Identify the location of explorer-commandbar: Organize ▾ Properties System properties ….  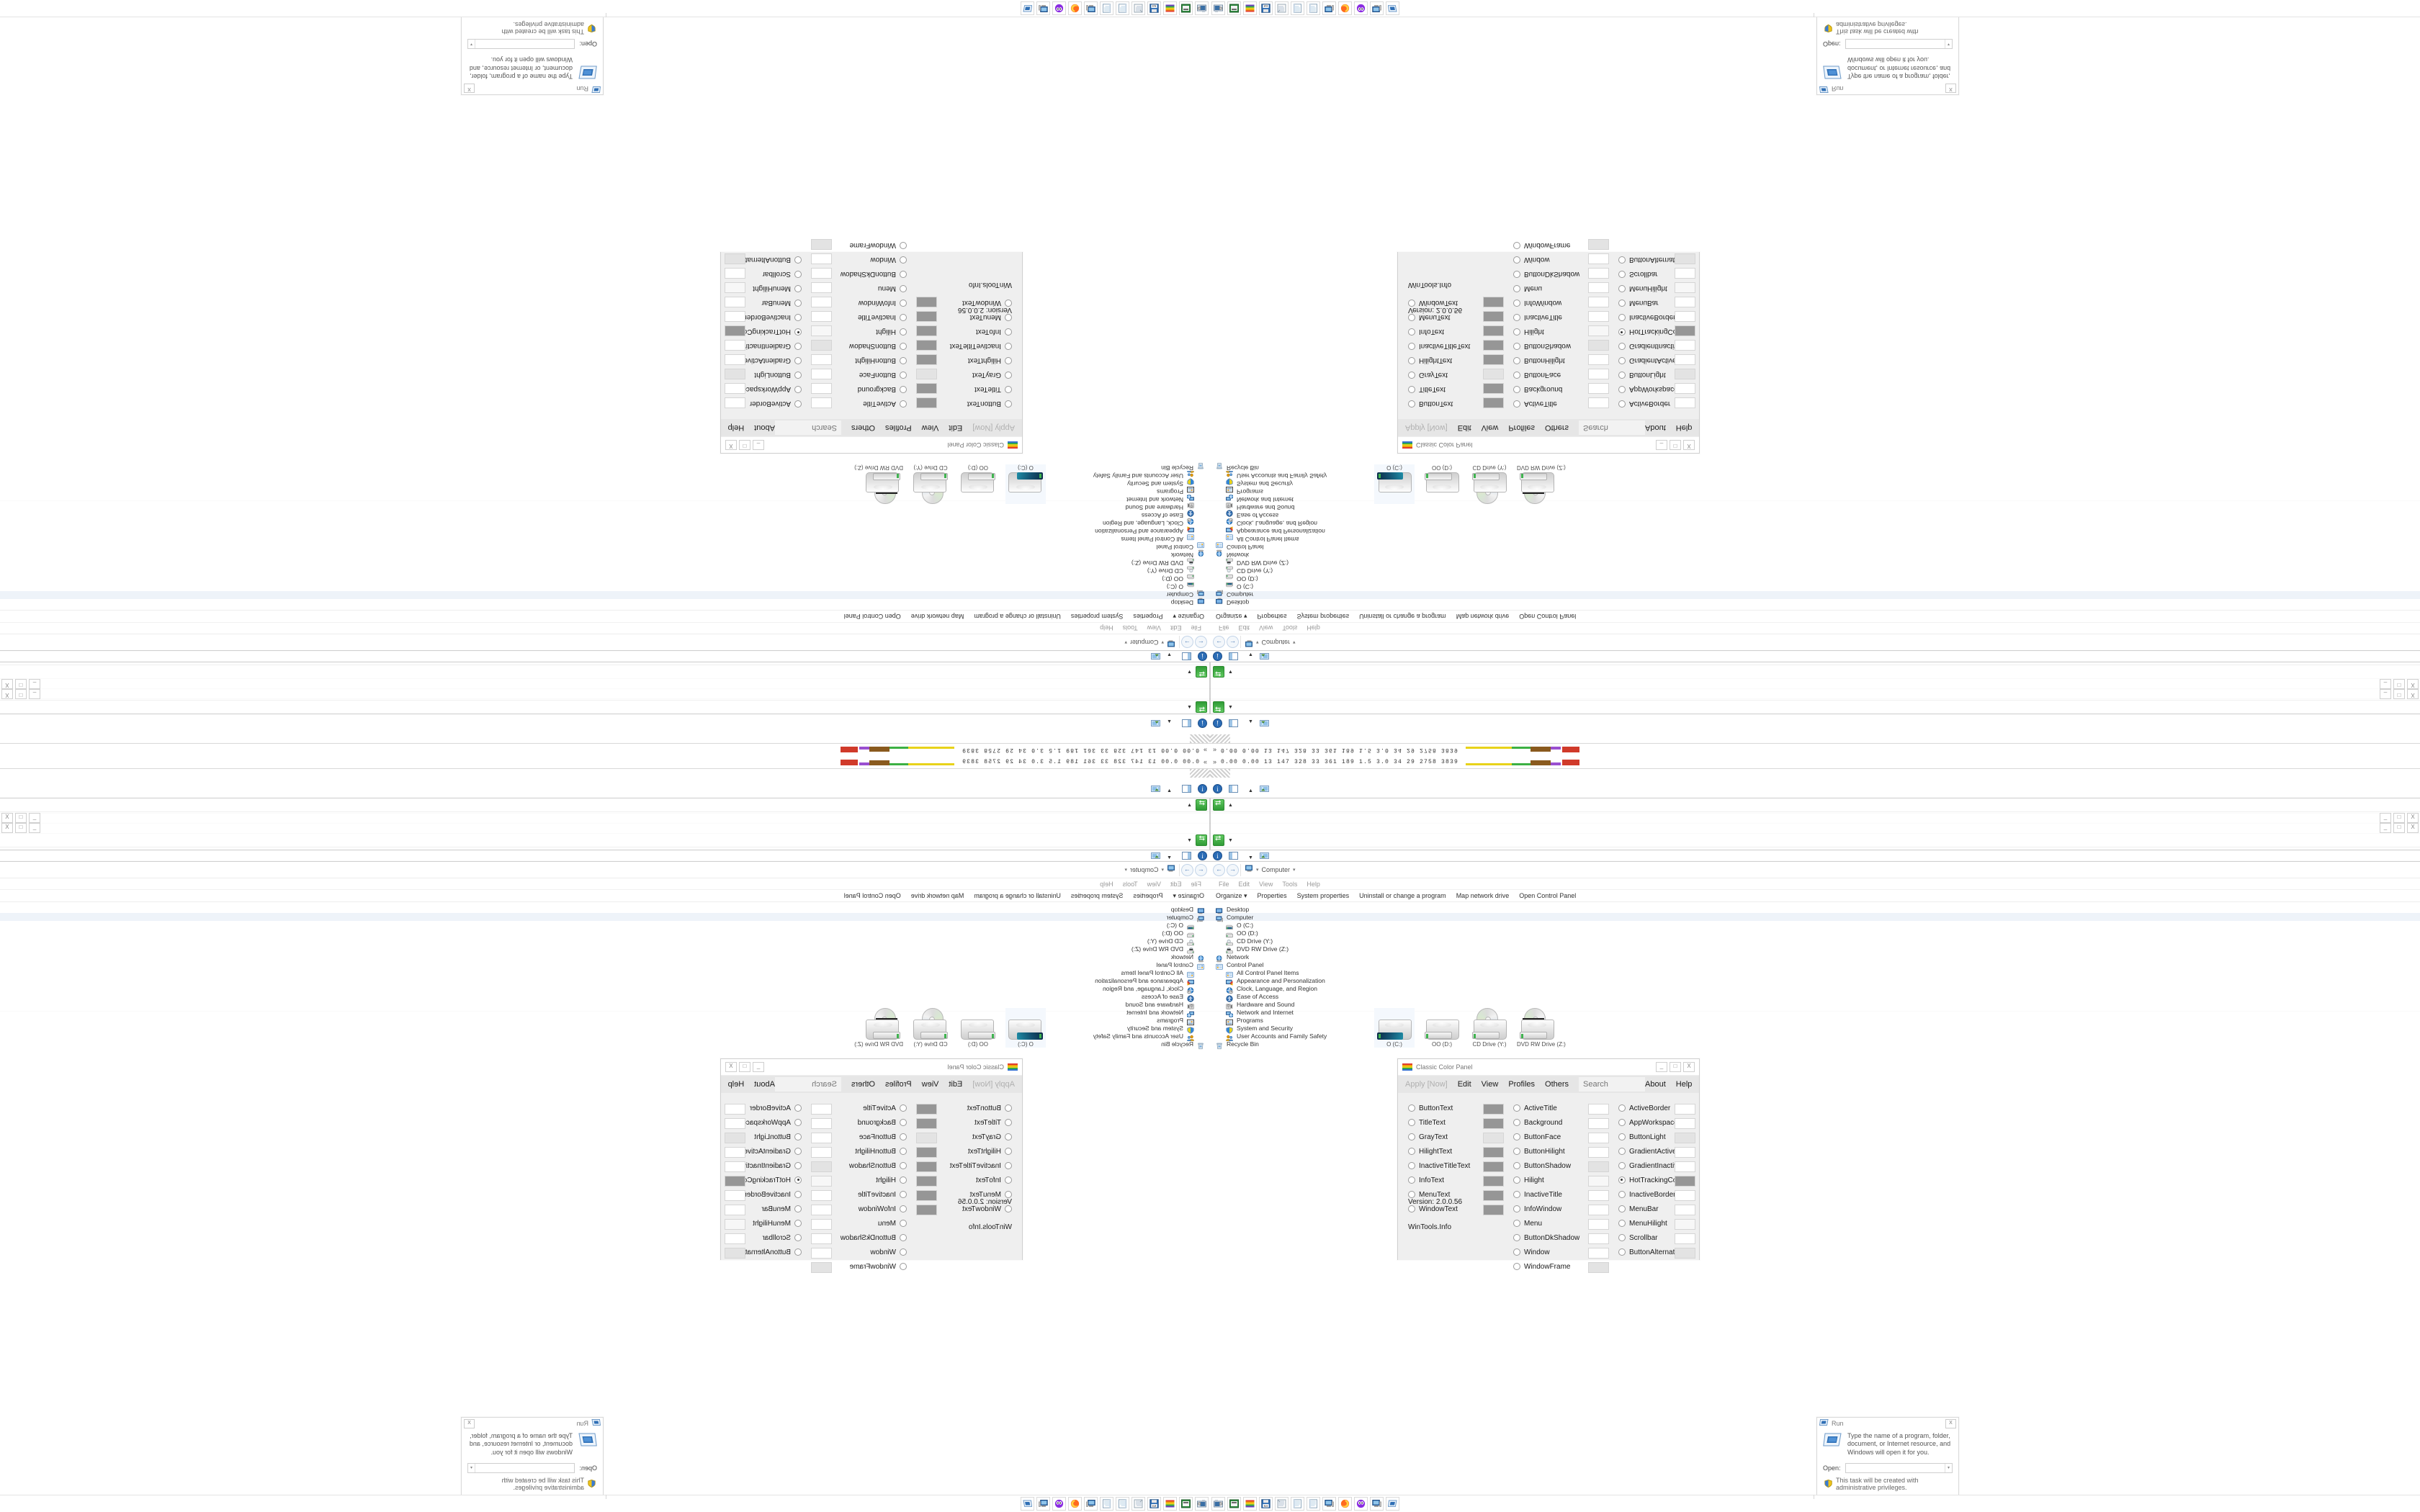
(1815, 896).